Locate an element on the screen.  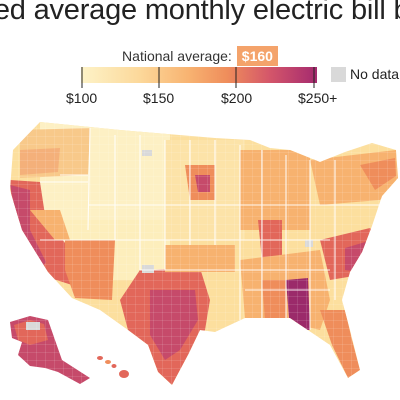
legend-tick-150: $150 is located at coordinates (159, 98).